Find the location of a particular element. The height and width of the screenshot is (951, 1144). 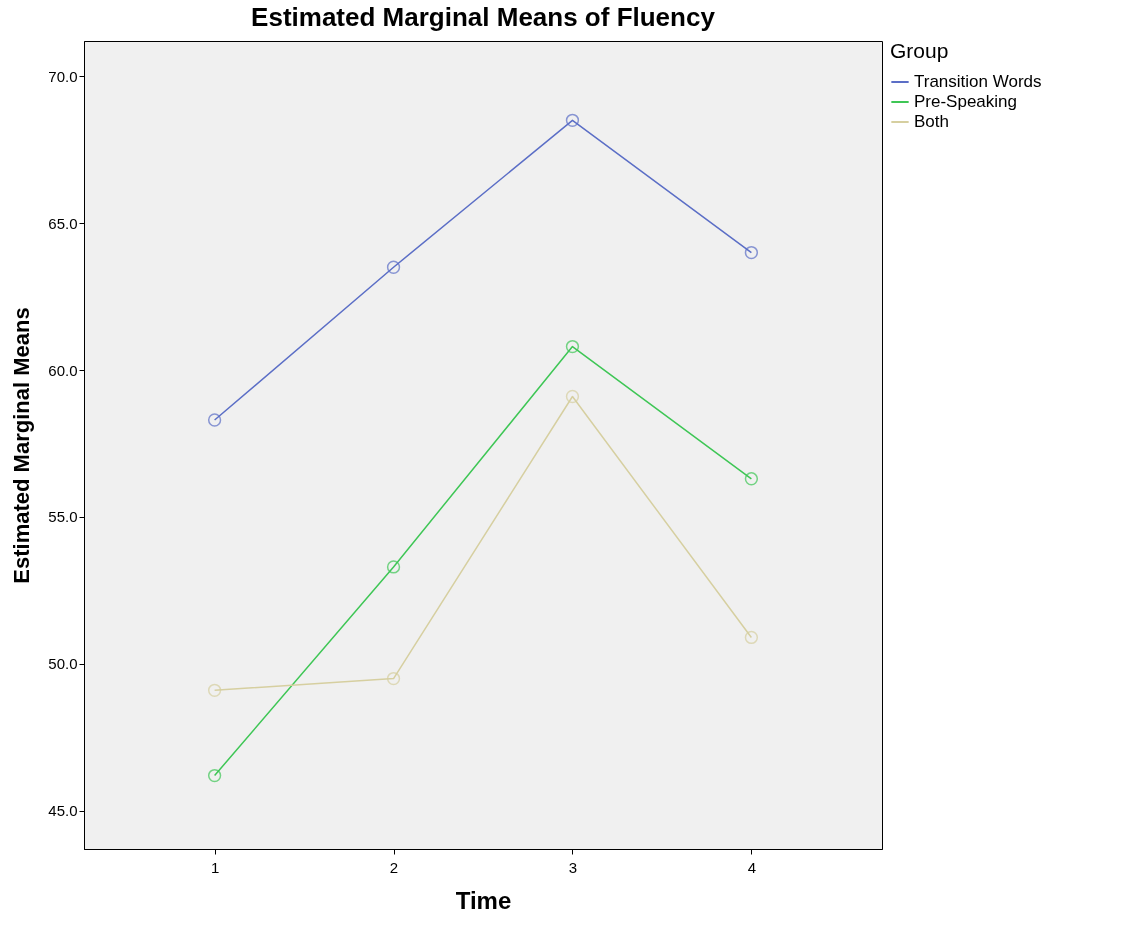

legend-label: Pre-Speaking is located at coordinates (966, 101).